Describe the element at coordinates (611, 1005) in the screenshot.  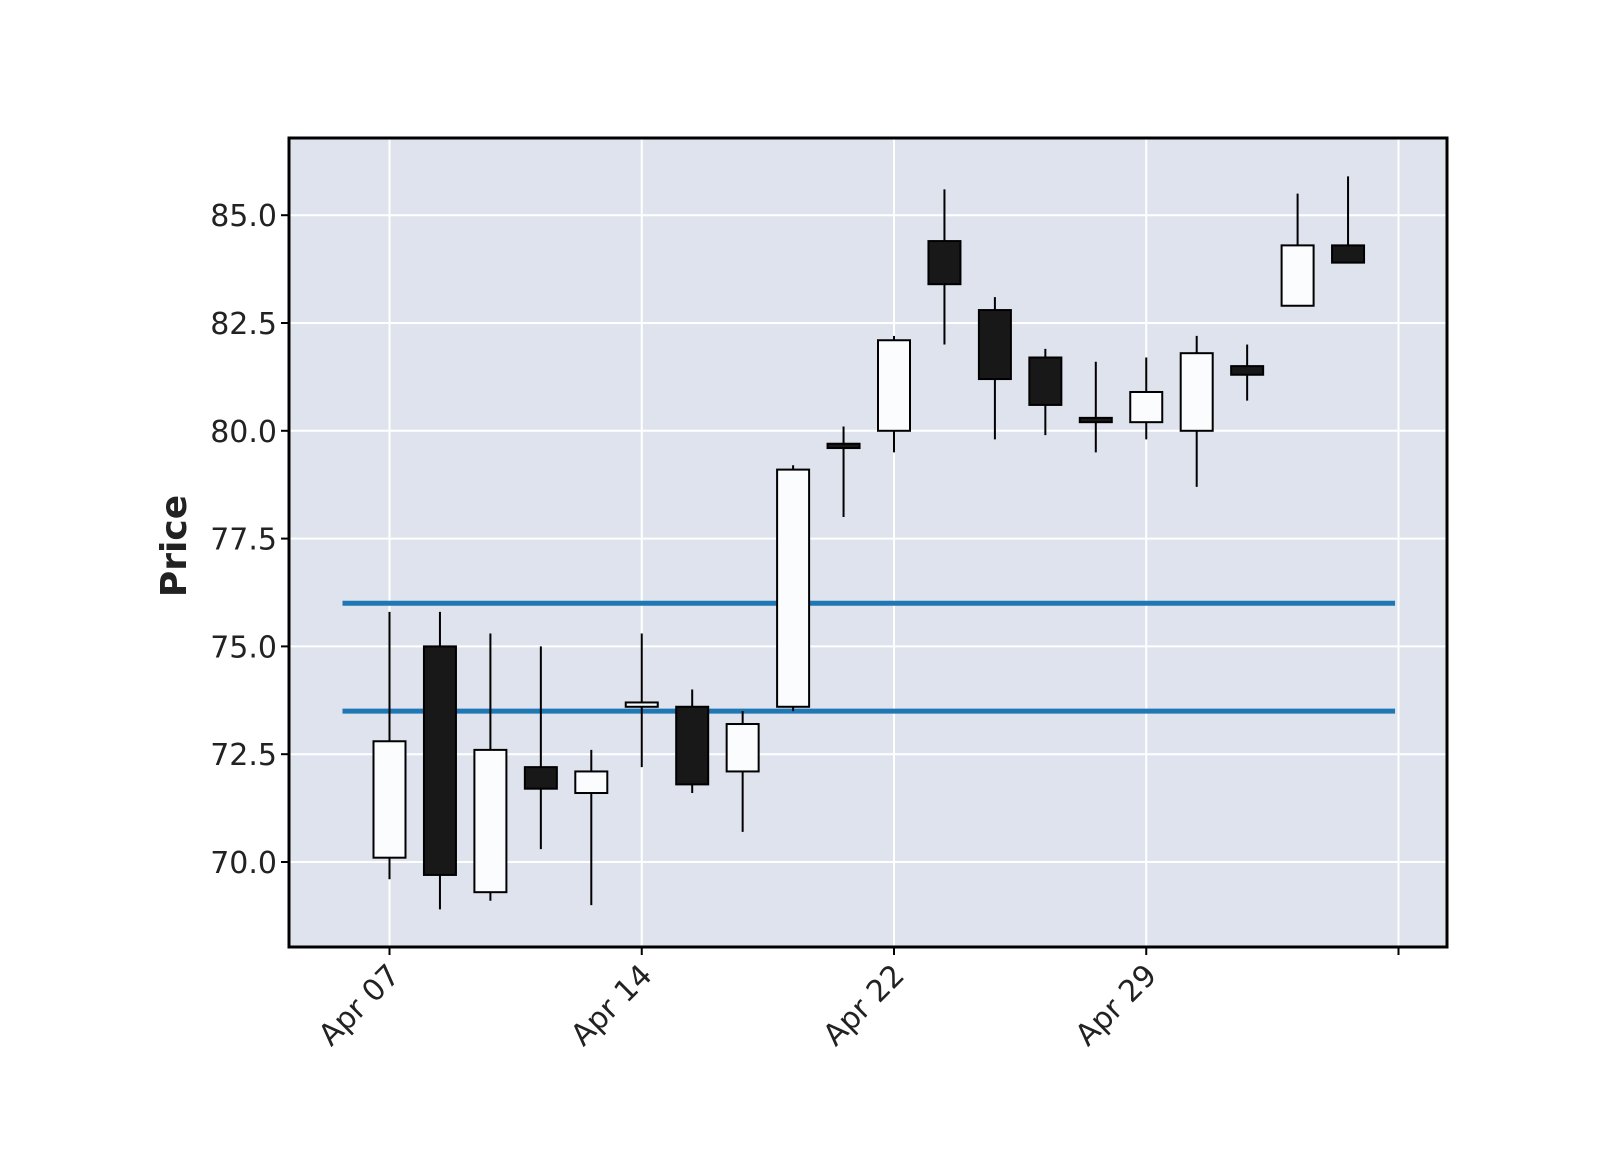
I see `x-tick-label: Apr 14` at that location.